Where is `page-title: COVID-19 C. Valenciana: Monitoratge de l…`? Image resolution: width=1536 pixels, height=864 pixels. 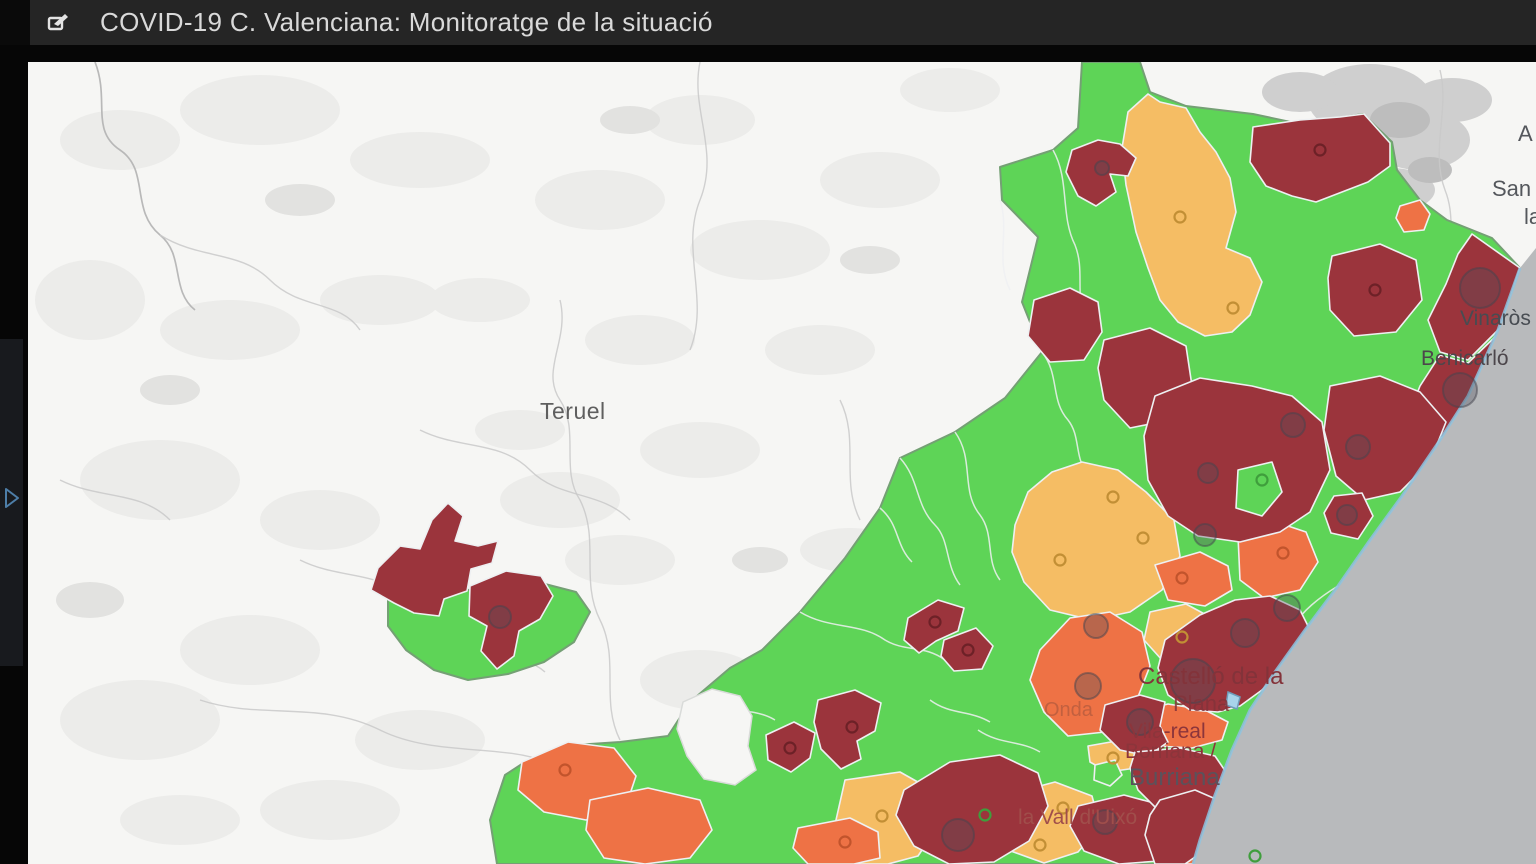 page-title: COVID-19 C. Valenciana: Monitoratge de l… is located at coordinates (406, 22).